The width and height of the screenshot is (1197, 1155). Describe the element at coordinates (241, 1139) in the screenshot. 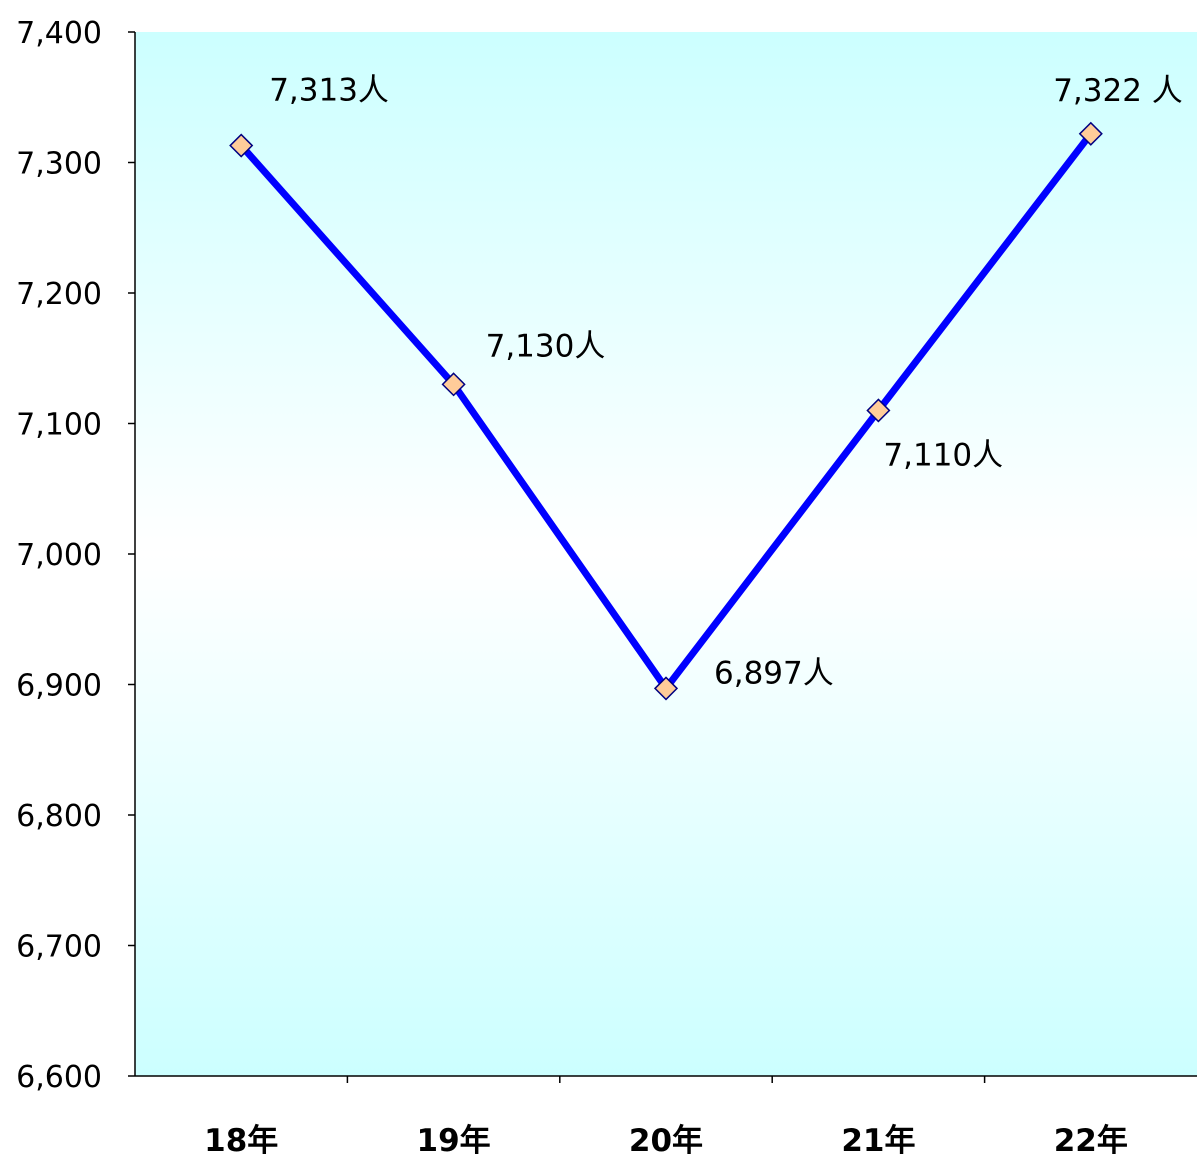

I see `x-tick-label: 18年` at that location.